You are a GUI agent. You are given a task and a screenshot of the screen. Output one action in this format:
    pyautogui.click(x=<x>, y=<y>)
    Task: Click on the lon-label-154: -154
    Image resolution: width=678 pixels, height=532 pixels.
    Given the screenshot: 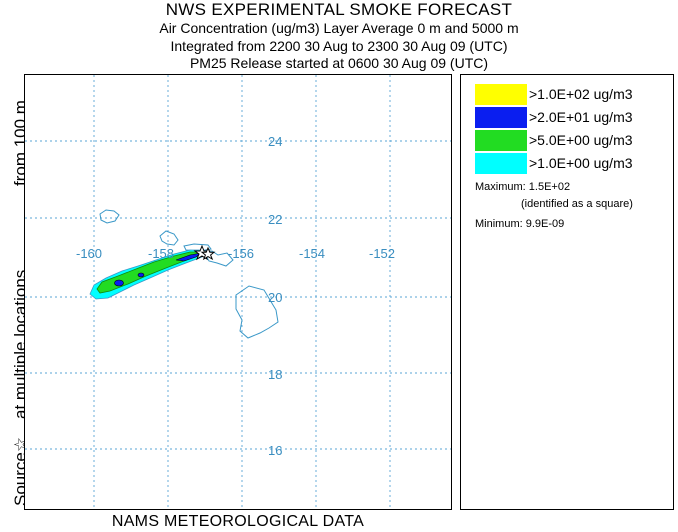 What is the action you would take?
    pyautogui.click(x=312, y=253)
    